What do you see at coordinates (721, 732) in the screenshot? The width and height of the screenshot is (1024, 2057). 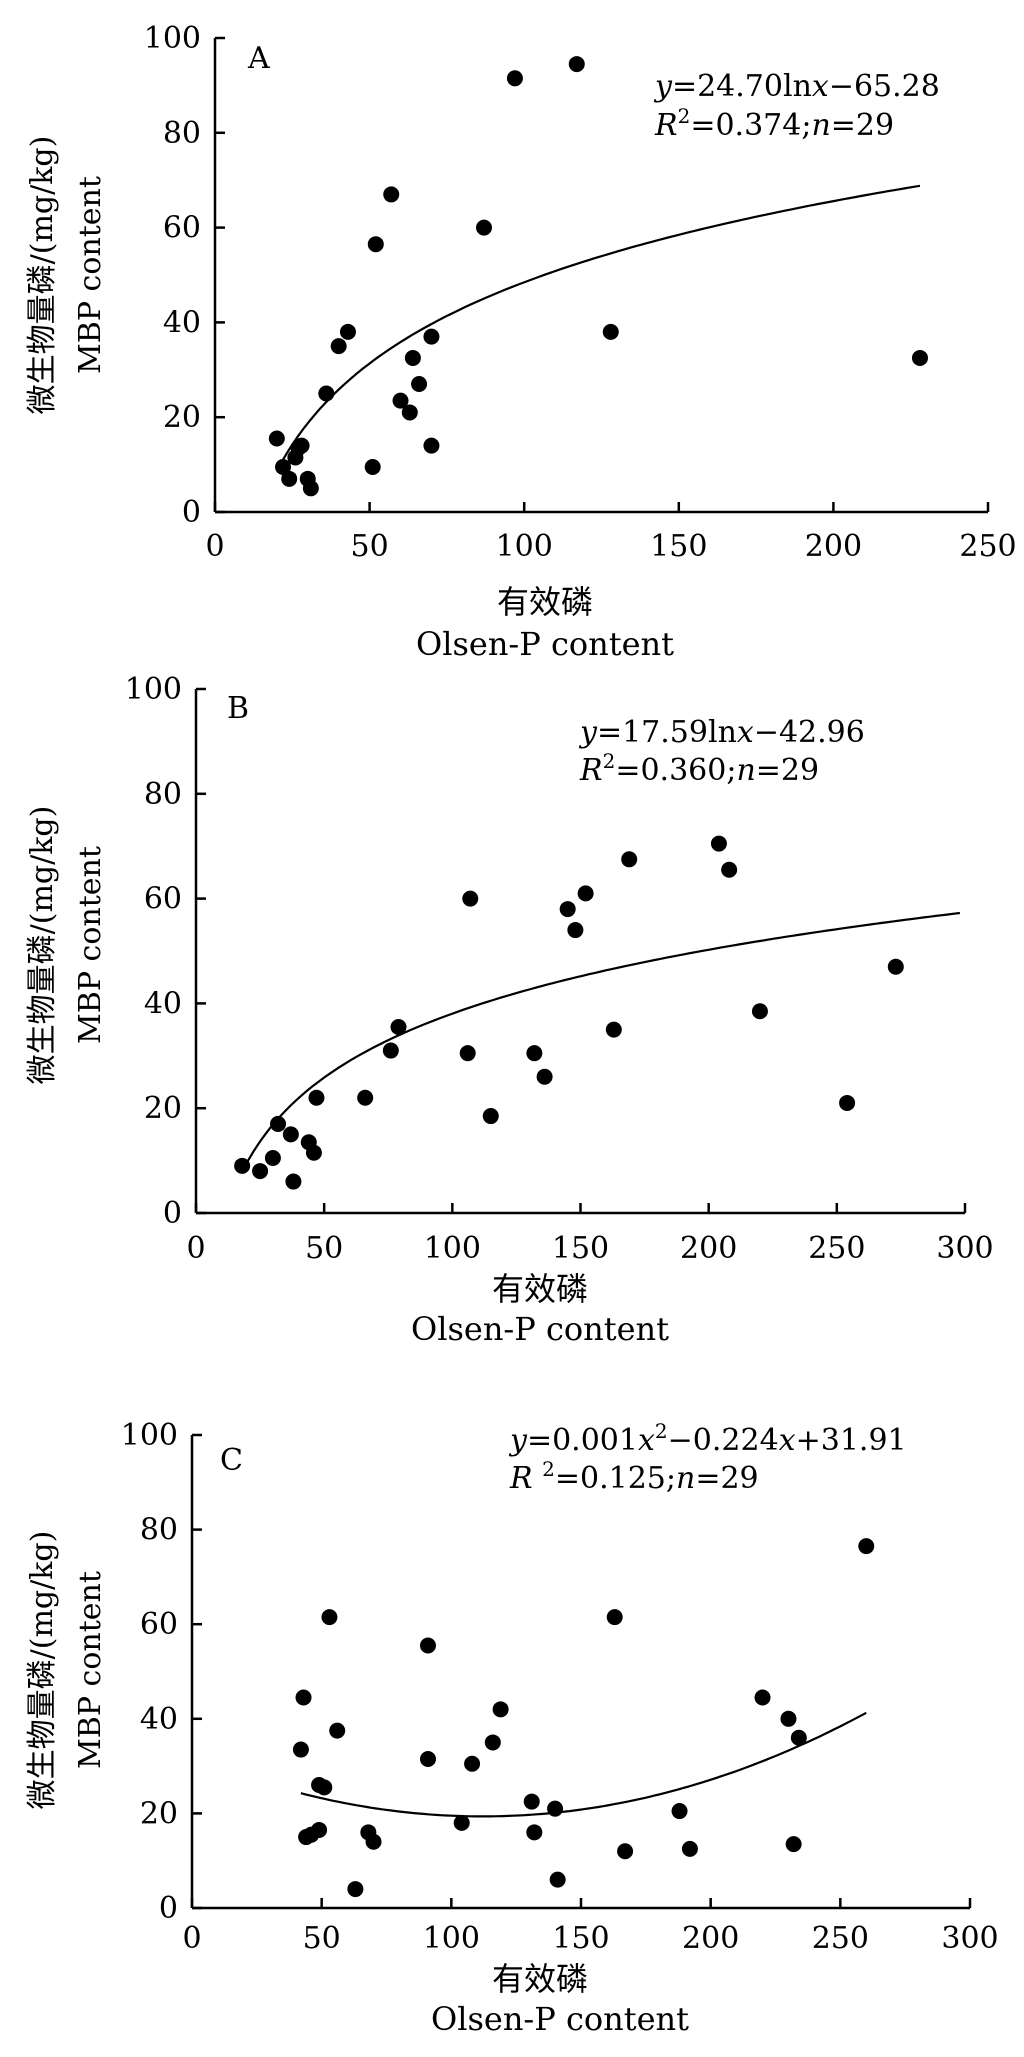 I see `regression-equation: y=17.59lnx−42.96` at bounding box center [721, 732].